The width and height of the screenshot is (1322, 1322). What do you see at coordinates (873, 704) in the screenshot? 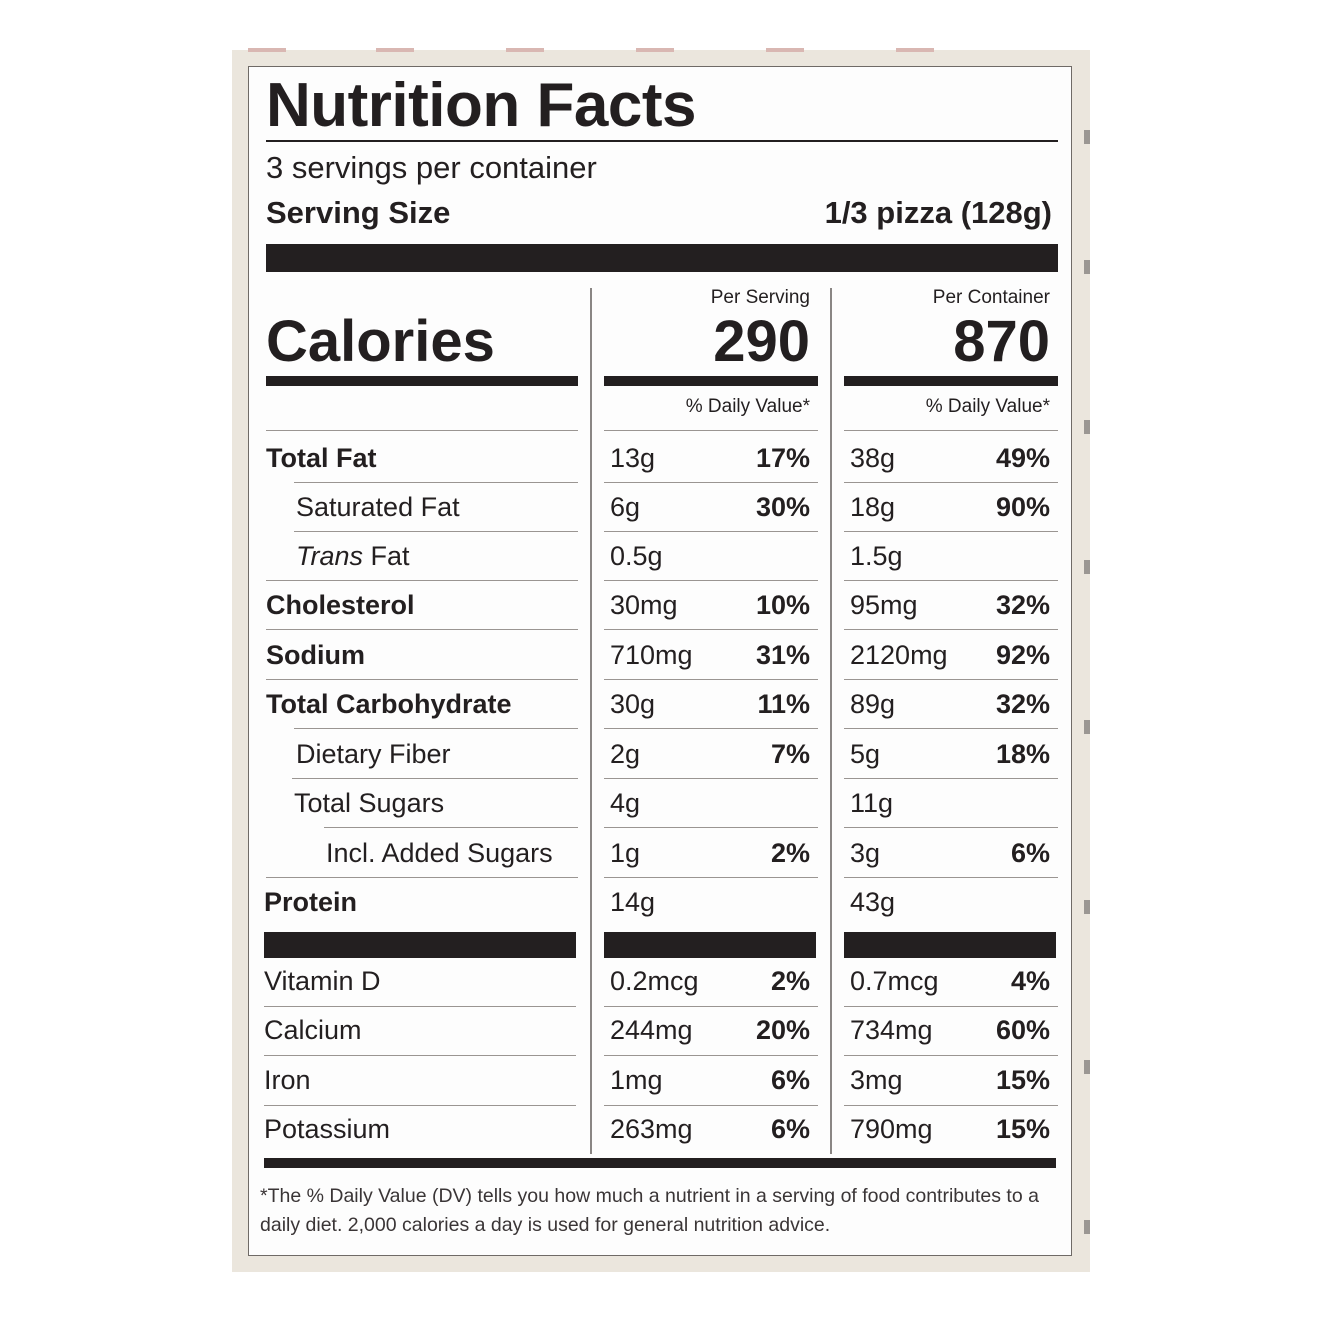
I see `amount-per-container: 89g` at bounding box center [873, 704].